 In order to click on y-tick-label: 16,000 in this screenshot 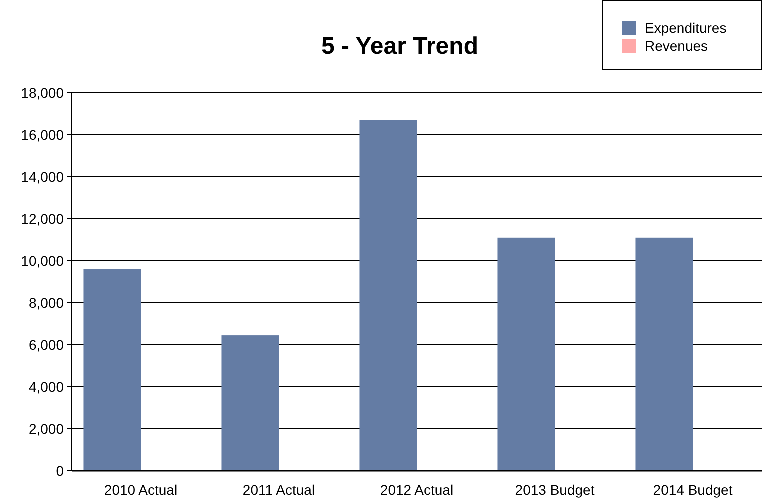, I will do `click(42, 134)`.